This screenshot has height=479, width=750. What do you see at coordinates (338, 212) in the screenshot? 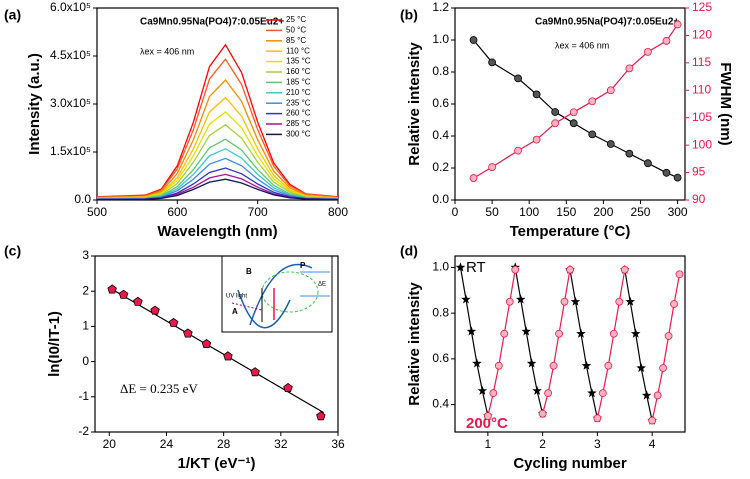
I see `x-tick-label: 800` at bounding box center [338, 212].